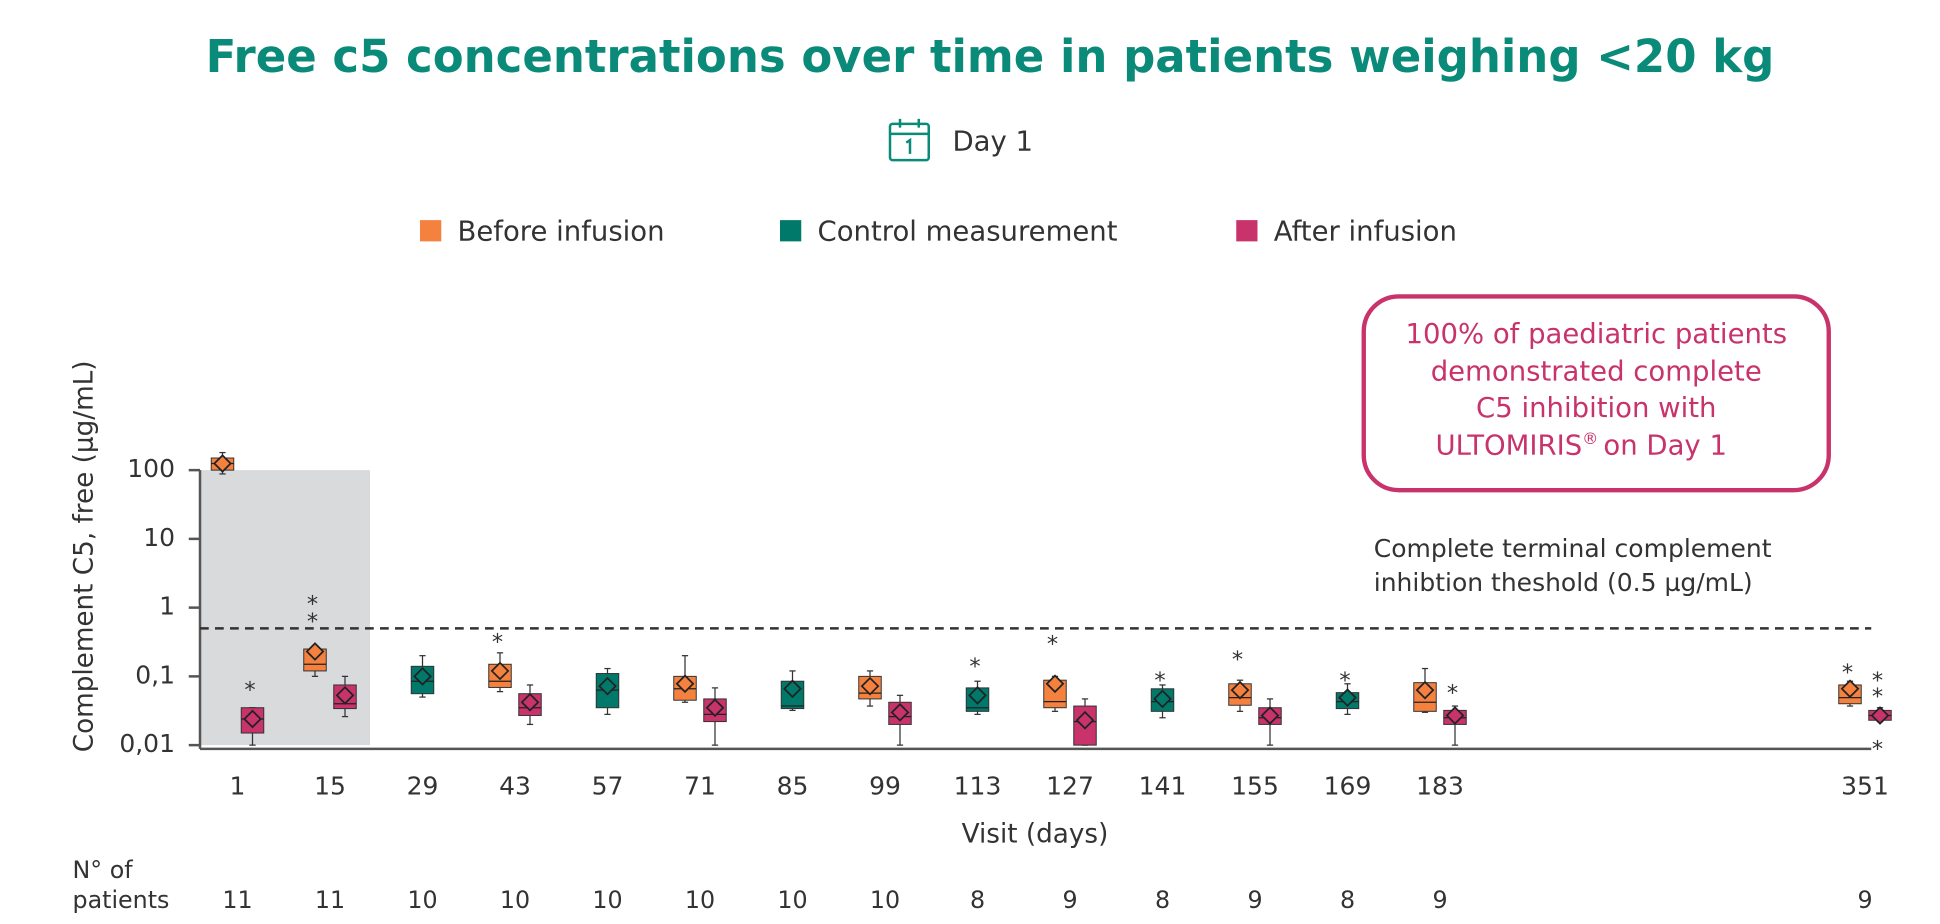 The height and width of the screenshot is (924, 1940). What do you see at coordinates (1348, 786) in the screenshot?
I see `x-tick-label: 169` at bounding box center [1348, 786].